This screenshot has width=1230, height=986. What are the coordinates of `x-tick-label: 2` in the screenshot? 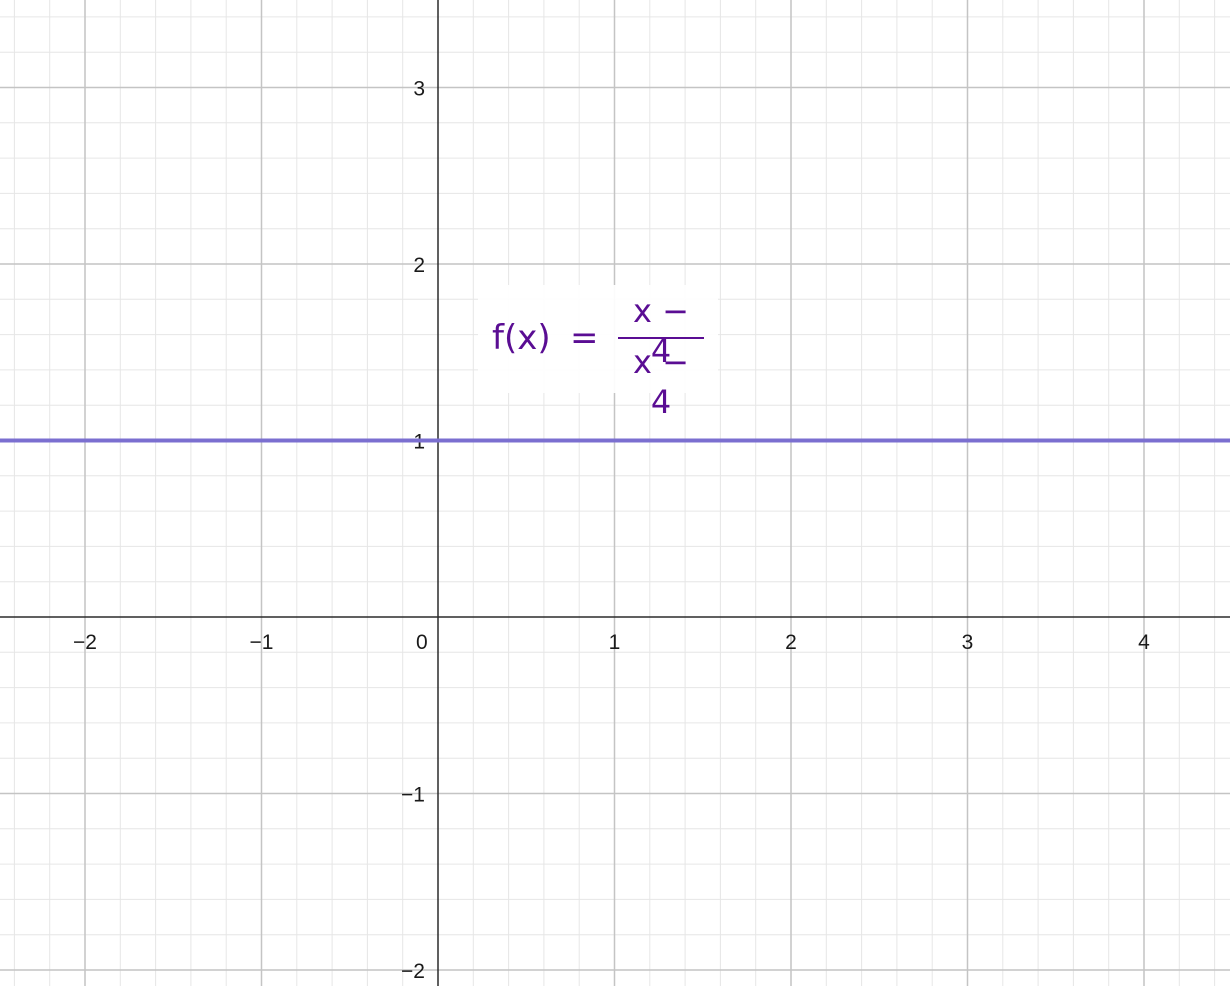 It's located at (791, 642).